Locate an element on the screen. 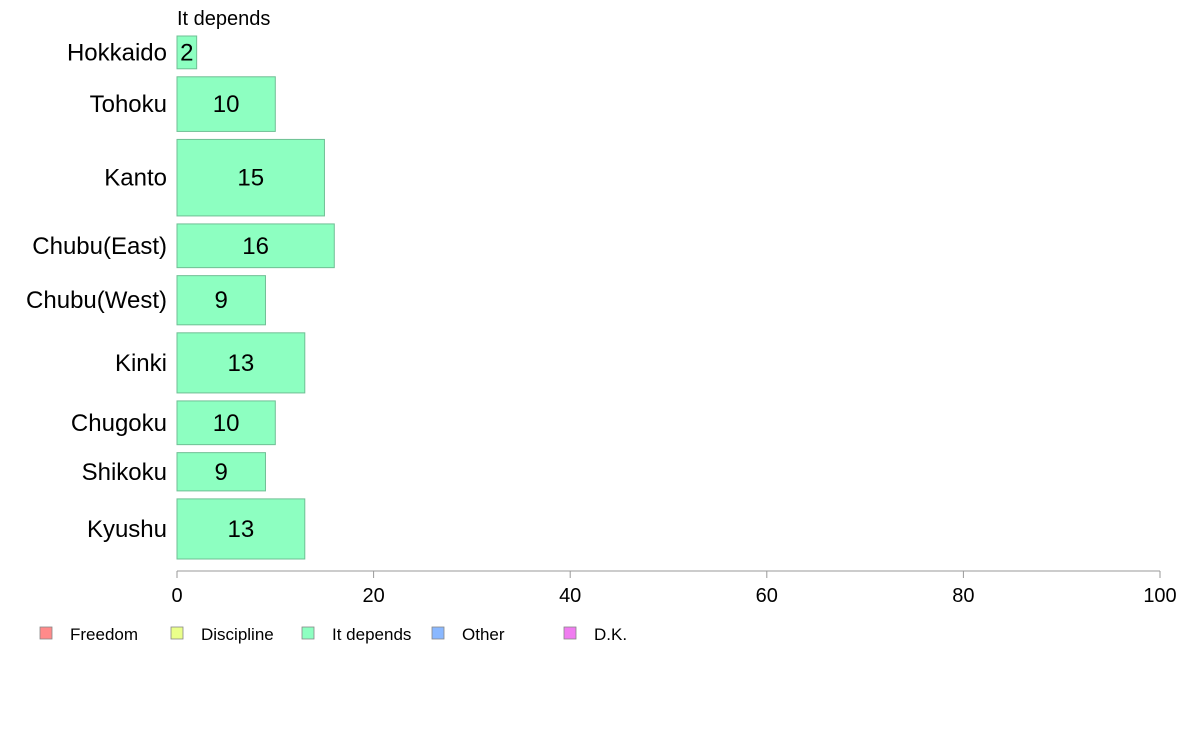  bar-chubu-west- is located at coordinates (221, 300).